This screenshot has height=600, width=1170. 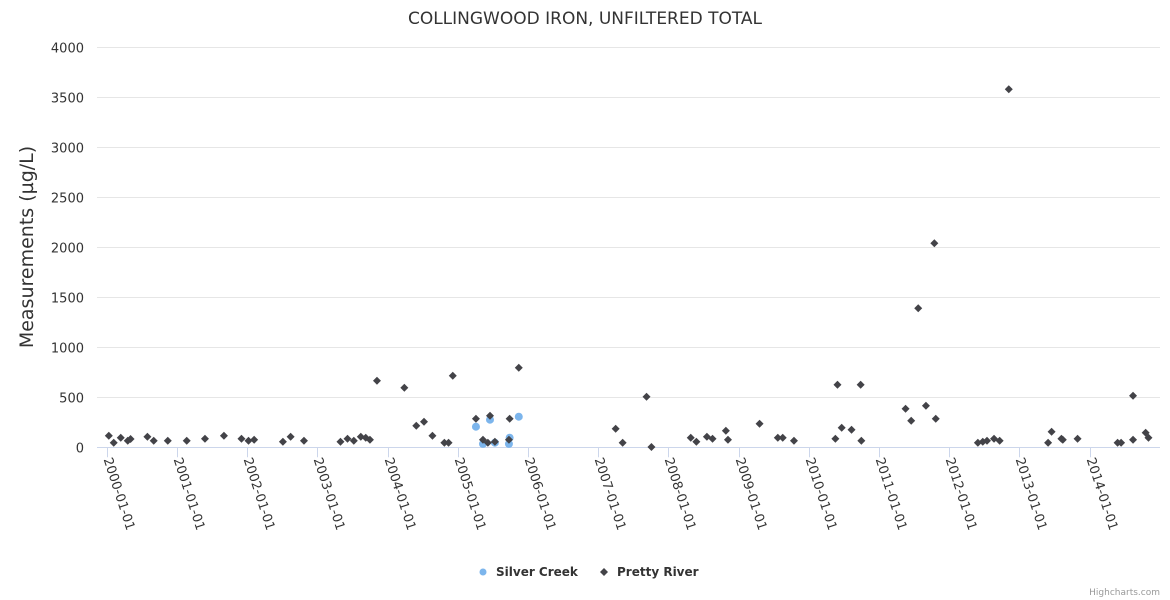 I want to click on y-axis-ticks: 0 500 1000 1500 2000 2500 3000 3500 4000, so click(x=67, y=249).